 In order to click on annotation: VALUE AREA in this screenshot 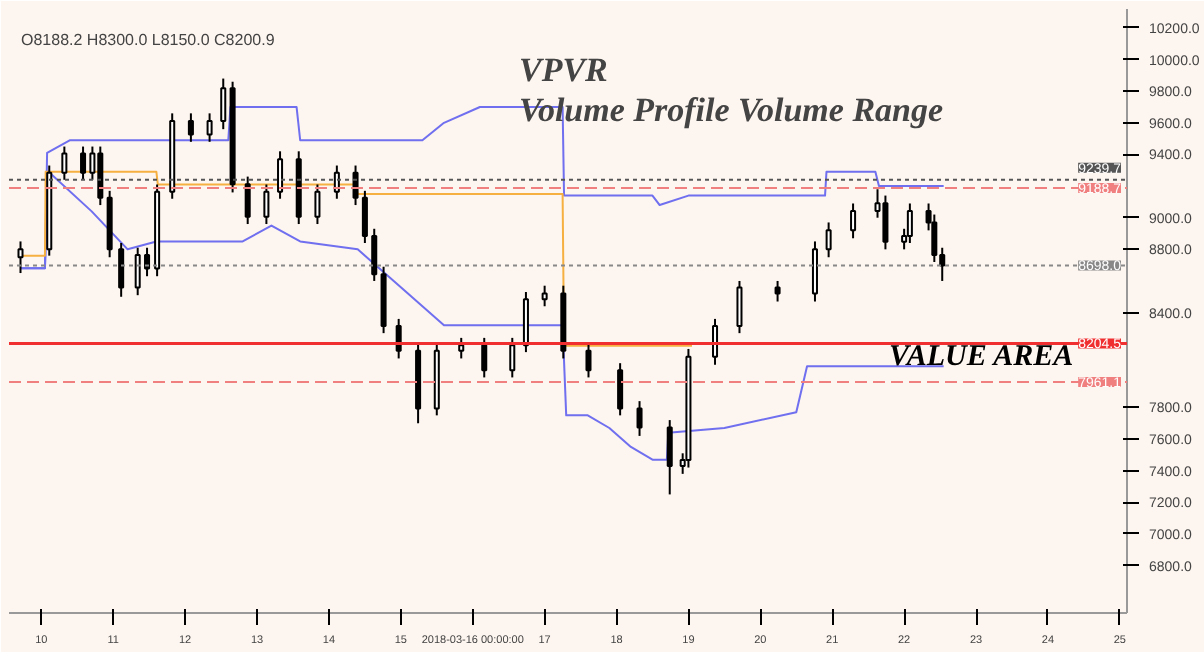, I will do `click(981, 357)`.